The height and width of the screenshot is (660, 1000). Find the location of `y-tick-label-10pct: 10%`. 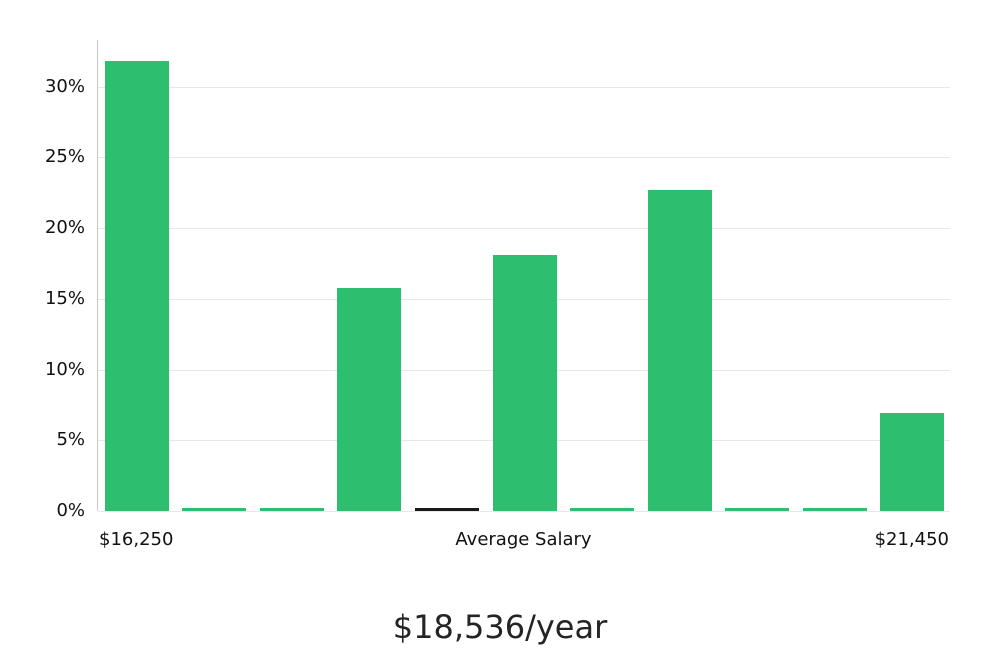

y-tick-label-10pct: 10% is located at coordinates (64, 369).